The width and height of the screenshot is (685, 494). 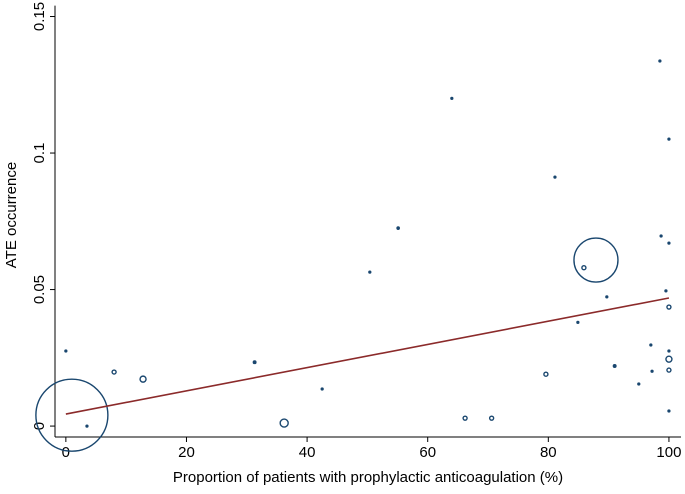 What do you see at coordinates (39, 16) in the screenshot?
I see `y-tick-label: 0.15` at bounding box center [39, 16].